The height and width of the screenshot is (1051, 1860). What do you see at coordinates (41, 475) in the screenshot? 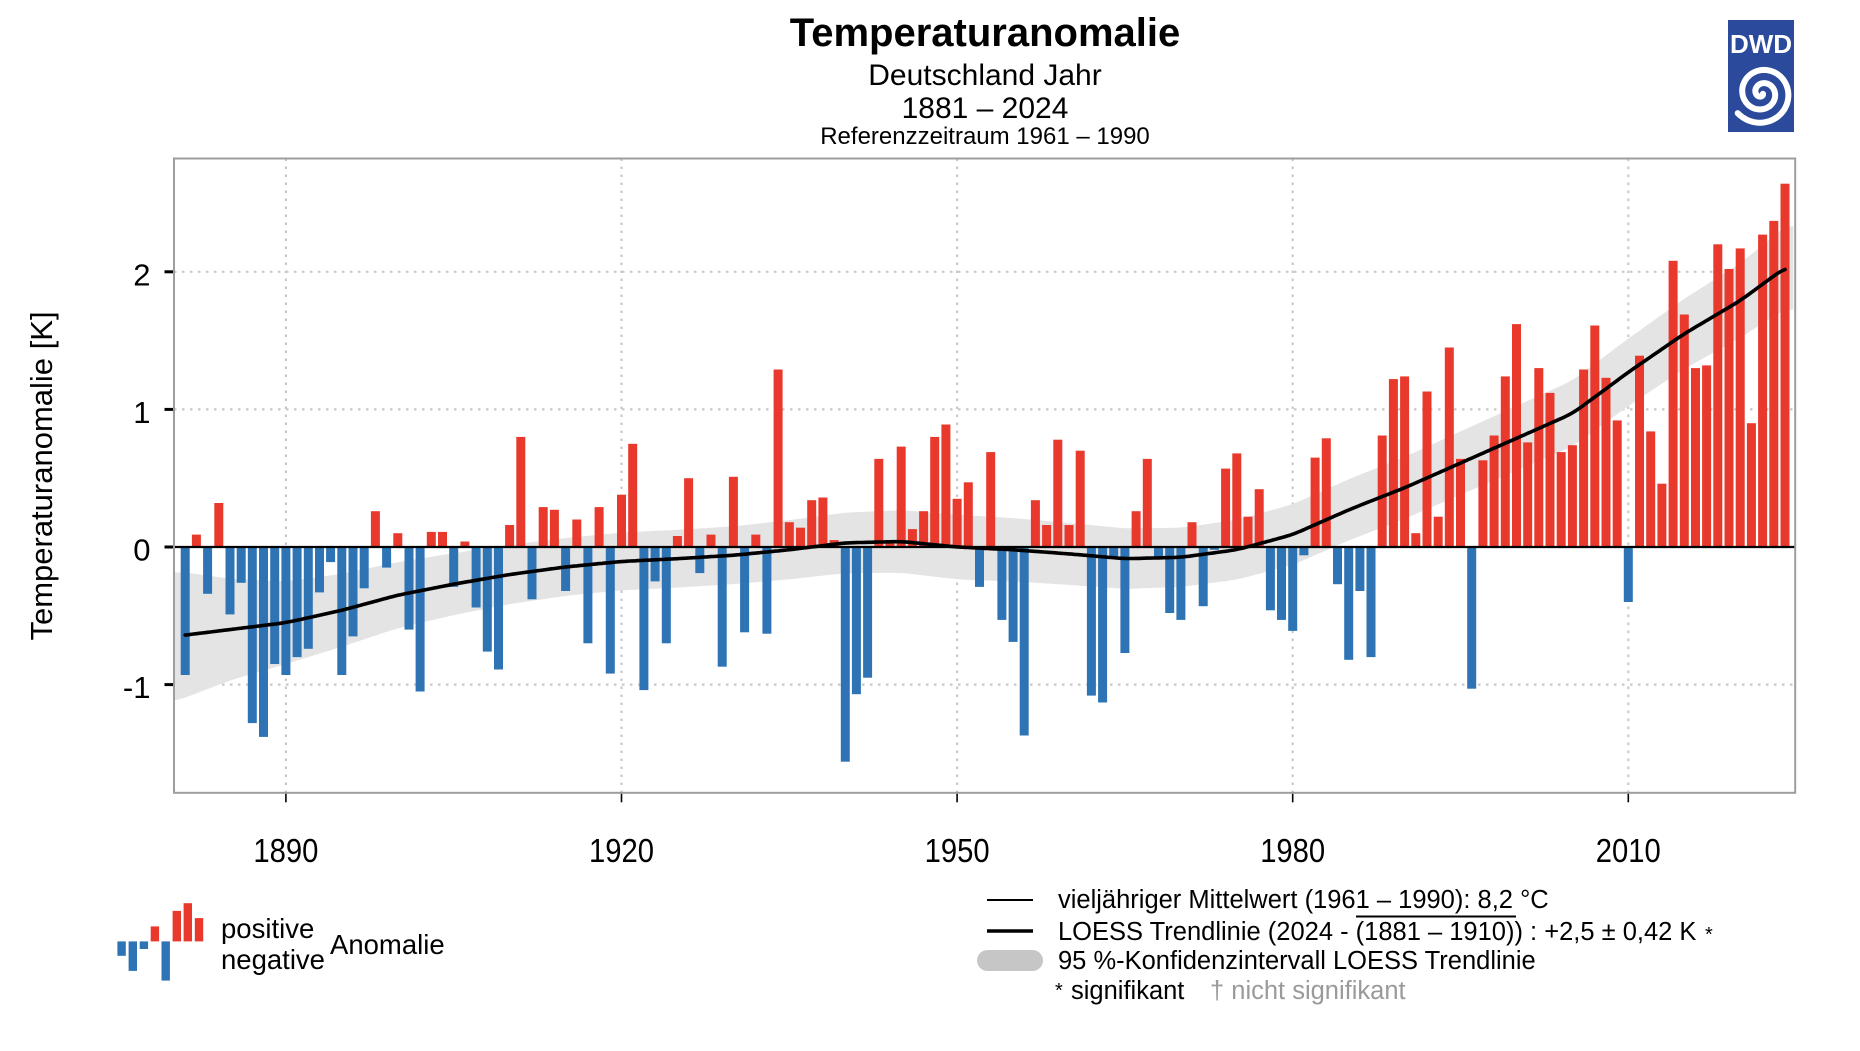
I see `svg-text: Temperaturanomalie [K]` at bounding box center [41, 475].